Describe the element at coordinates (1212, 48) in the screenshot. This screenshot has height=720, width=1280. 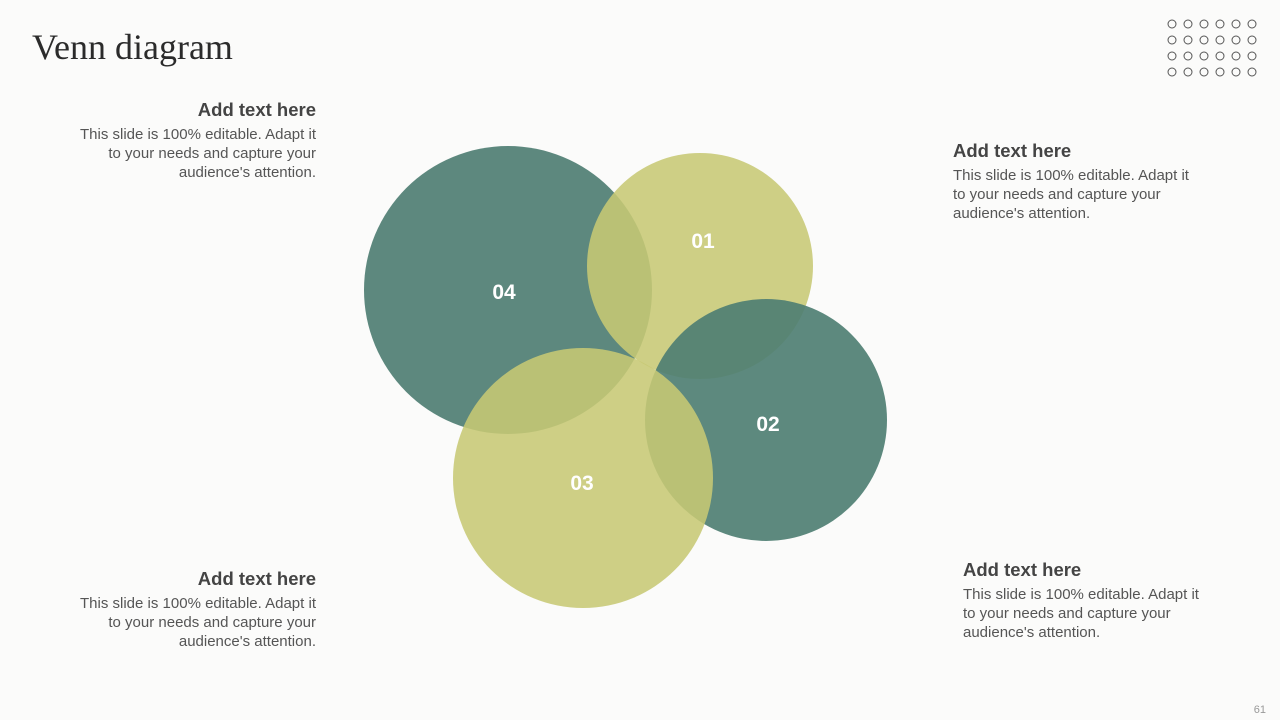
I see `dot-grid-decoration` at that location.